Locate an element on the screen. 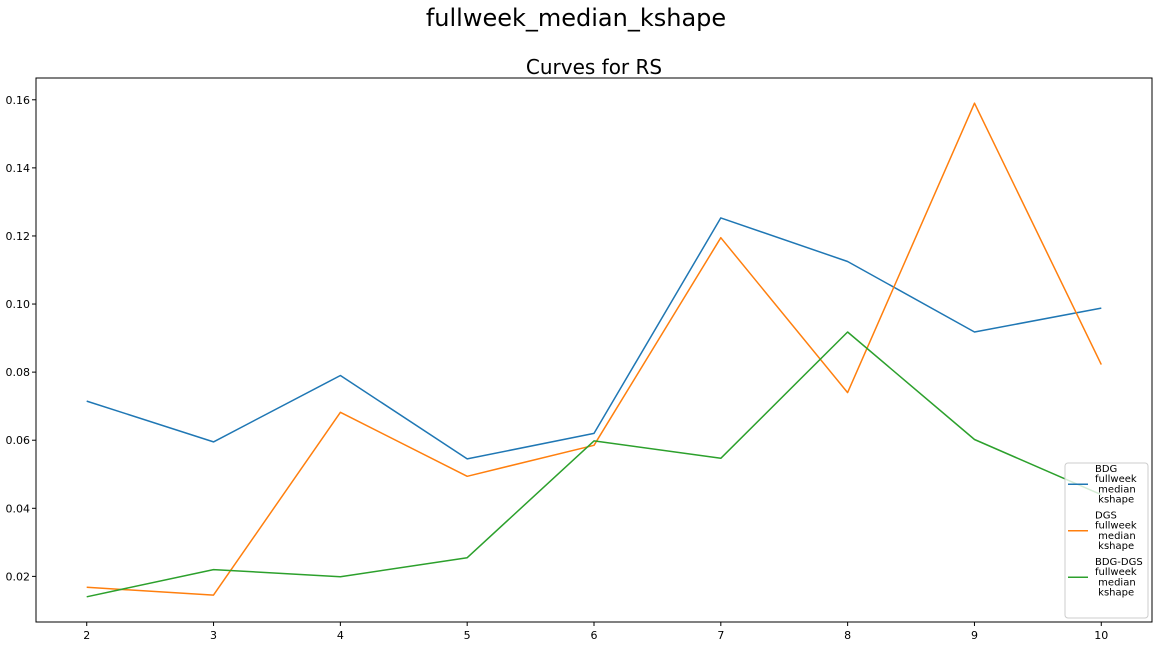 The width and height of the screenshot is (1163, 646). x-tick-label: 10 is located at coordinates (1101, 635).